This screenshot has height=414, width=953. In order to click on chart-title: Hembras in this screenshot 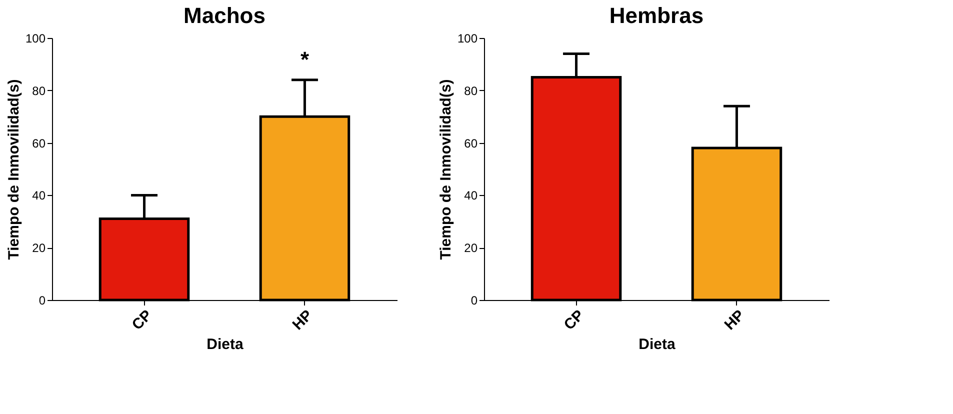, I will do `click(656, 15)`.